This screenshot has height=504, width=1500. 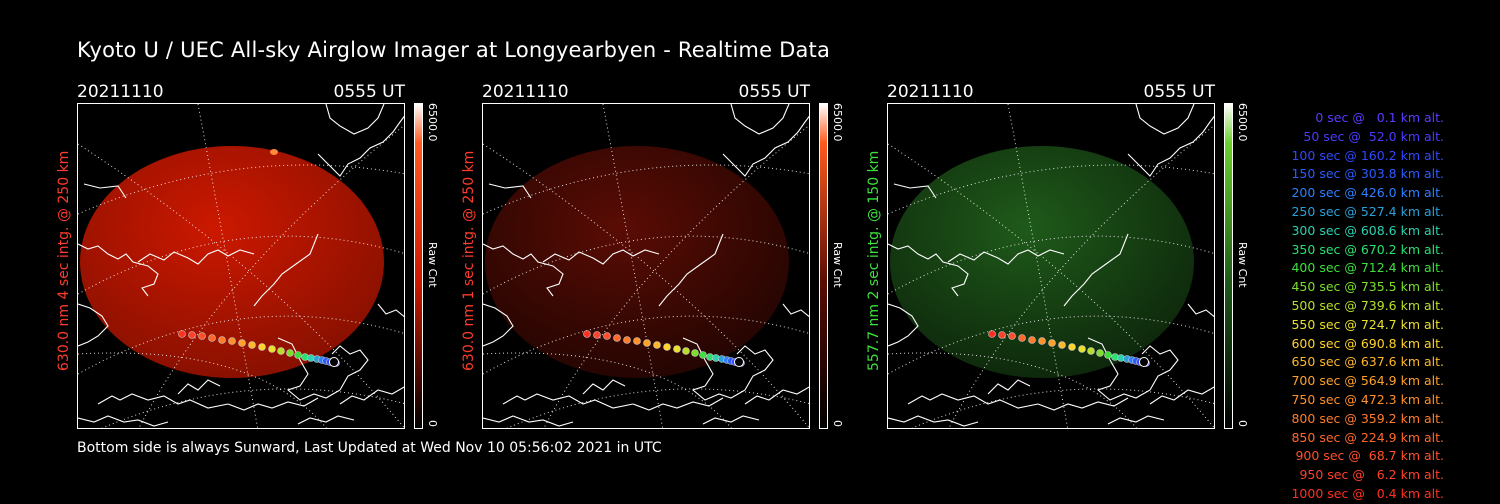 I want to click on colorbar-min: 0, so click(x=432, y=423).